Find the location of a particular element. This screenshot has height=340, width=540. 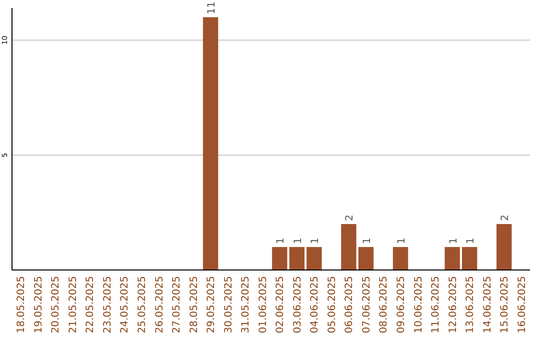

x-tick-label: 13.06.2025 is located at coordinates (470, 305).